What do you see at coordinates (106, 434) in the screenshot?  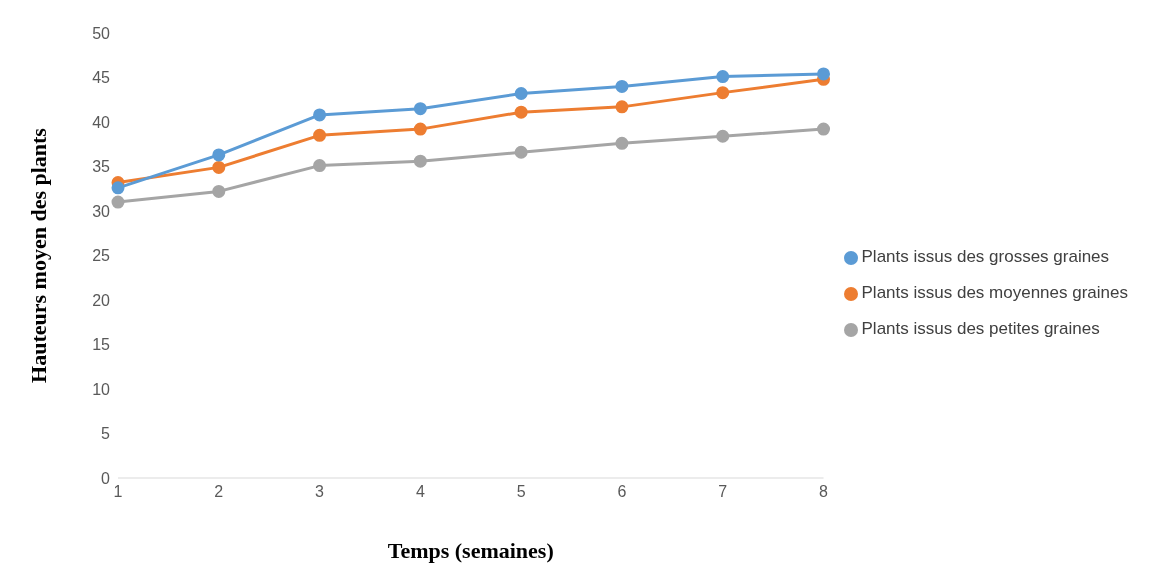 I see `y-tick-label: 5` at bounding box center [106, 434].